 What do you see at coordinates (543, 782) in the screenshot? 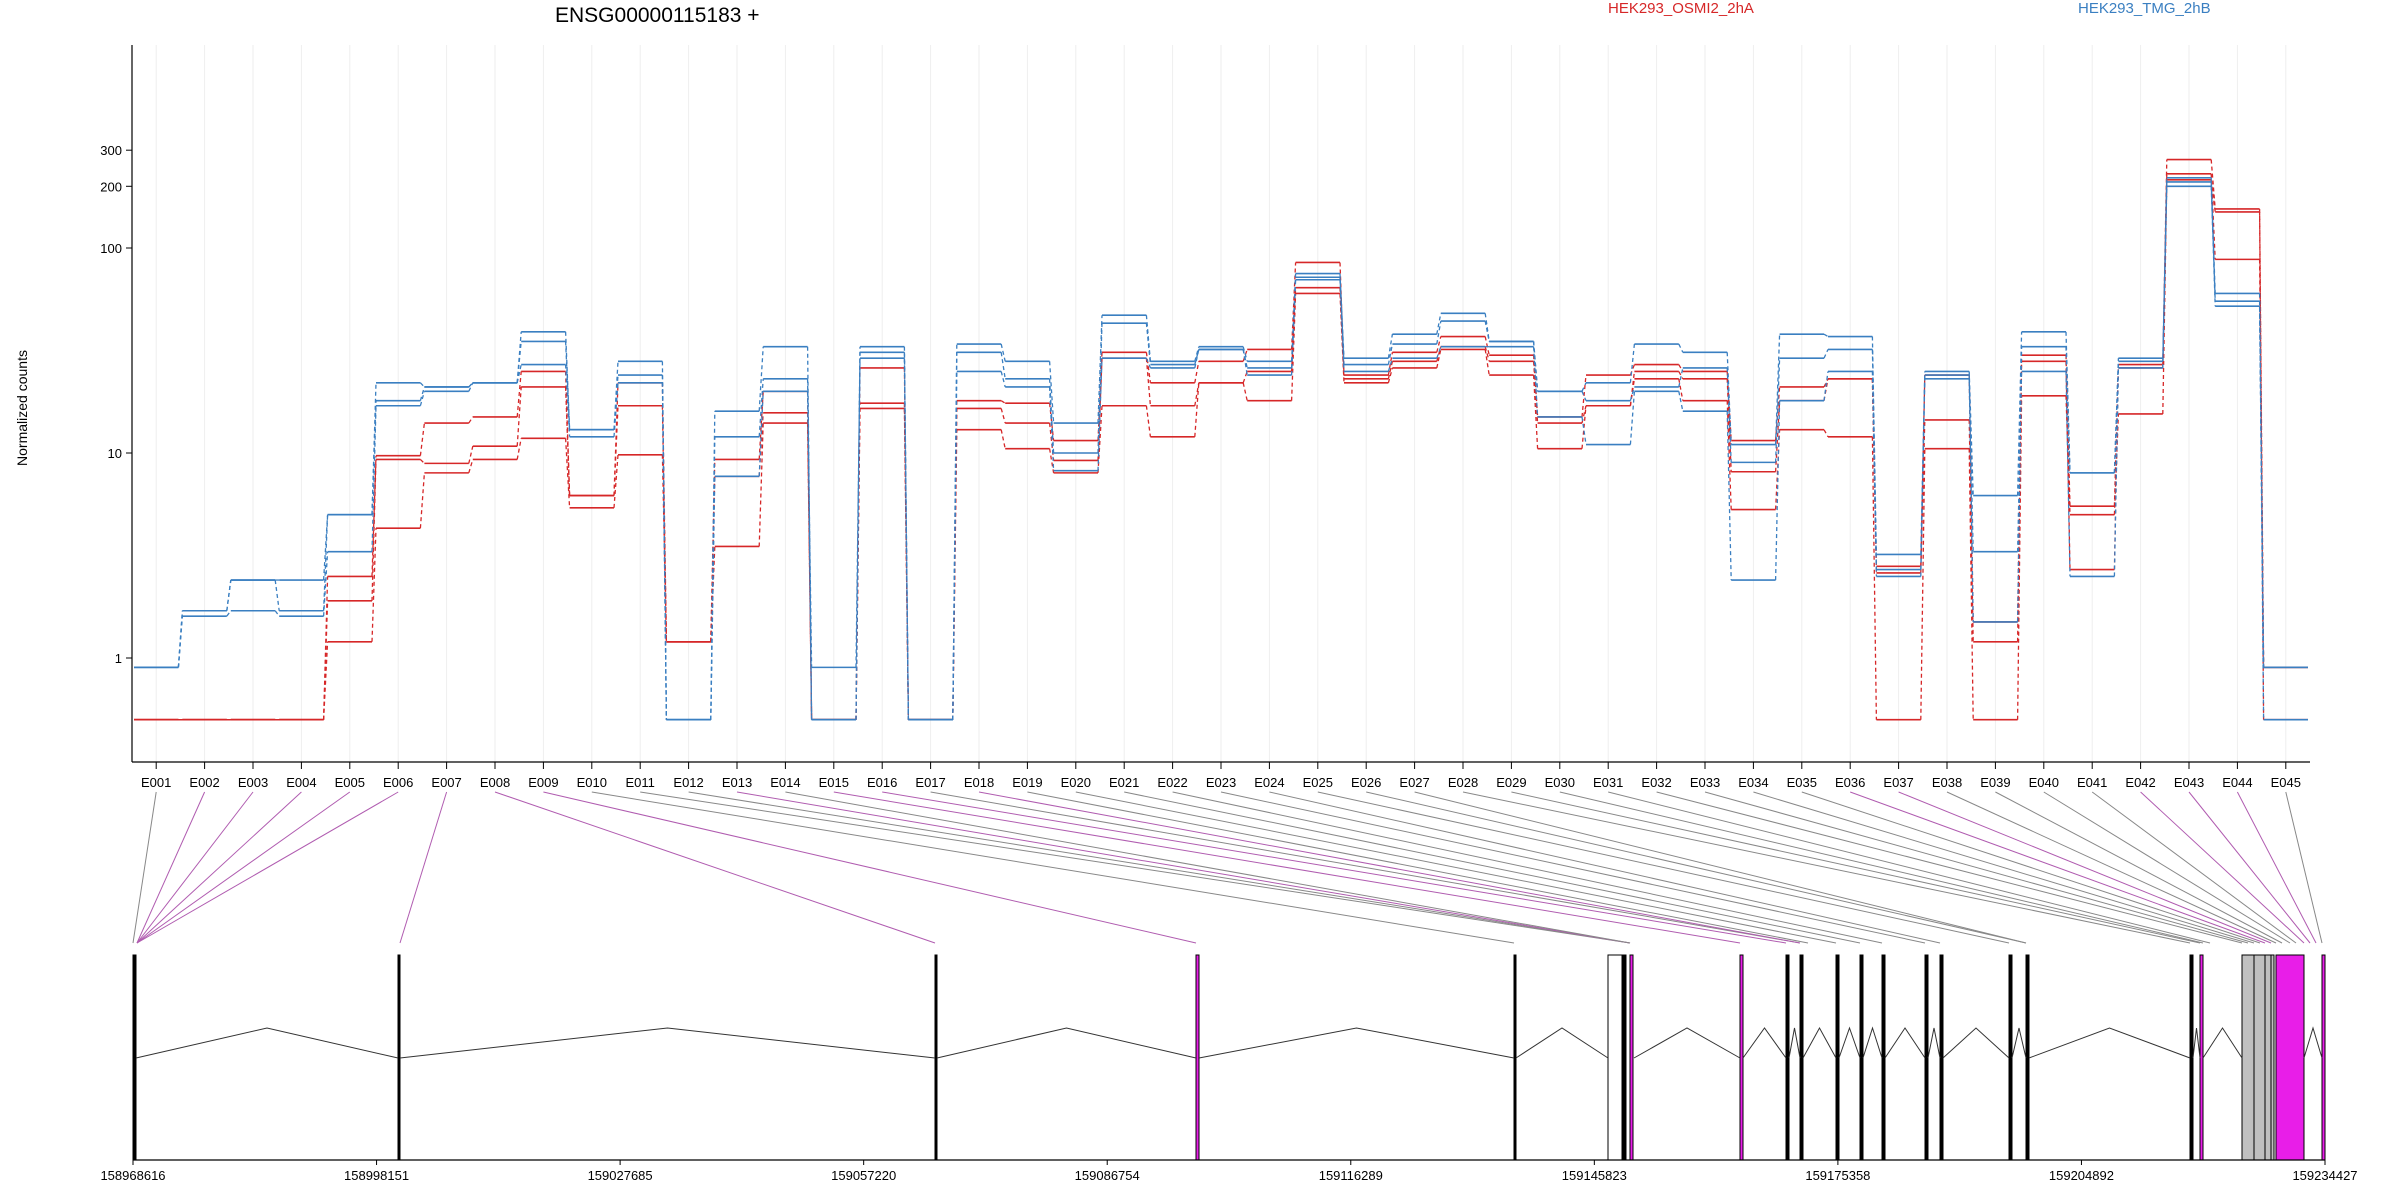
I see `x-tick-label: E009` at bounding box center [543, 782].